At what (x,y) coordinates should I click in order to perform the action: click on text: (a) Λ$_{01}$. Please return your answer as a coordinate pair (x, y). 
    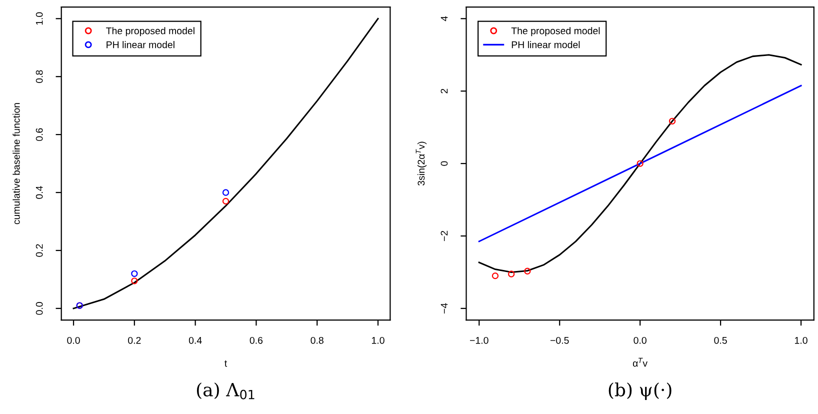
    Looking at the image, I should click on (225, 391).